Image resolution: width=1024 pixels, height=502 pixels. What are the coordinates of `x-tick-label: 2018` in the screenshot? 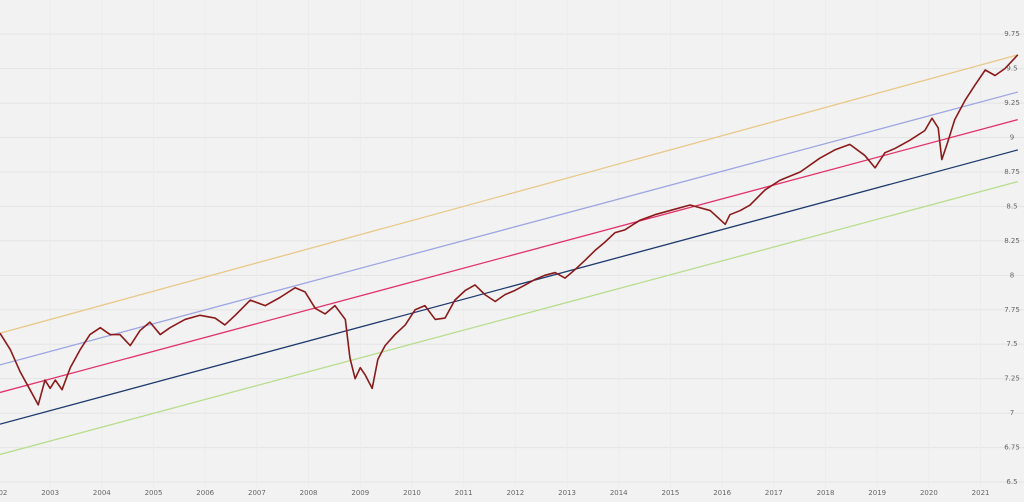 It's located at (826, 493).